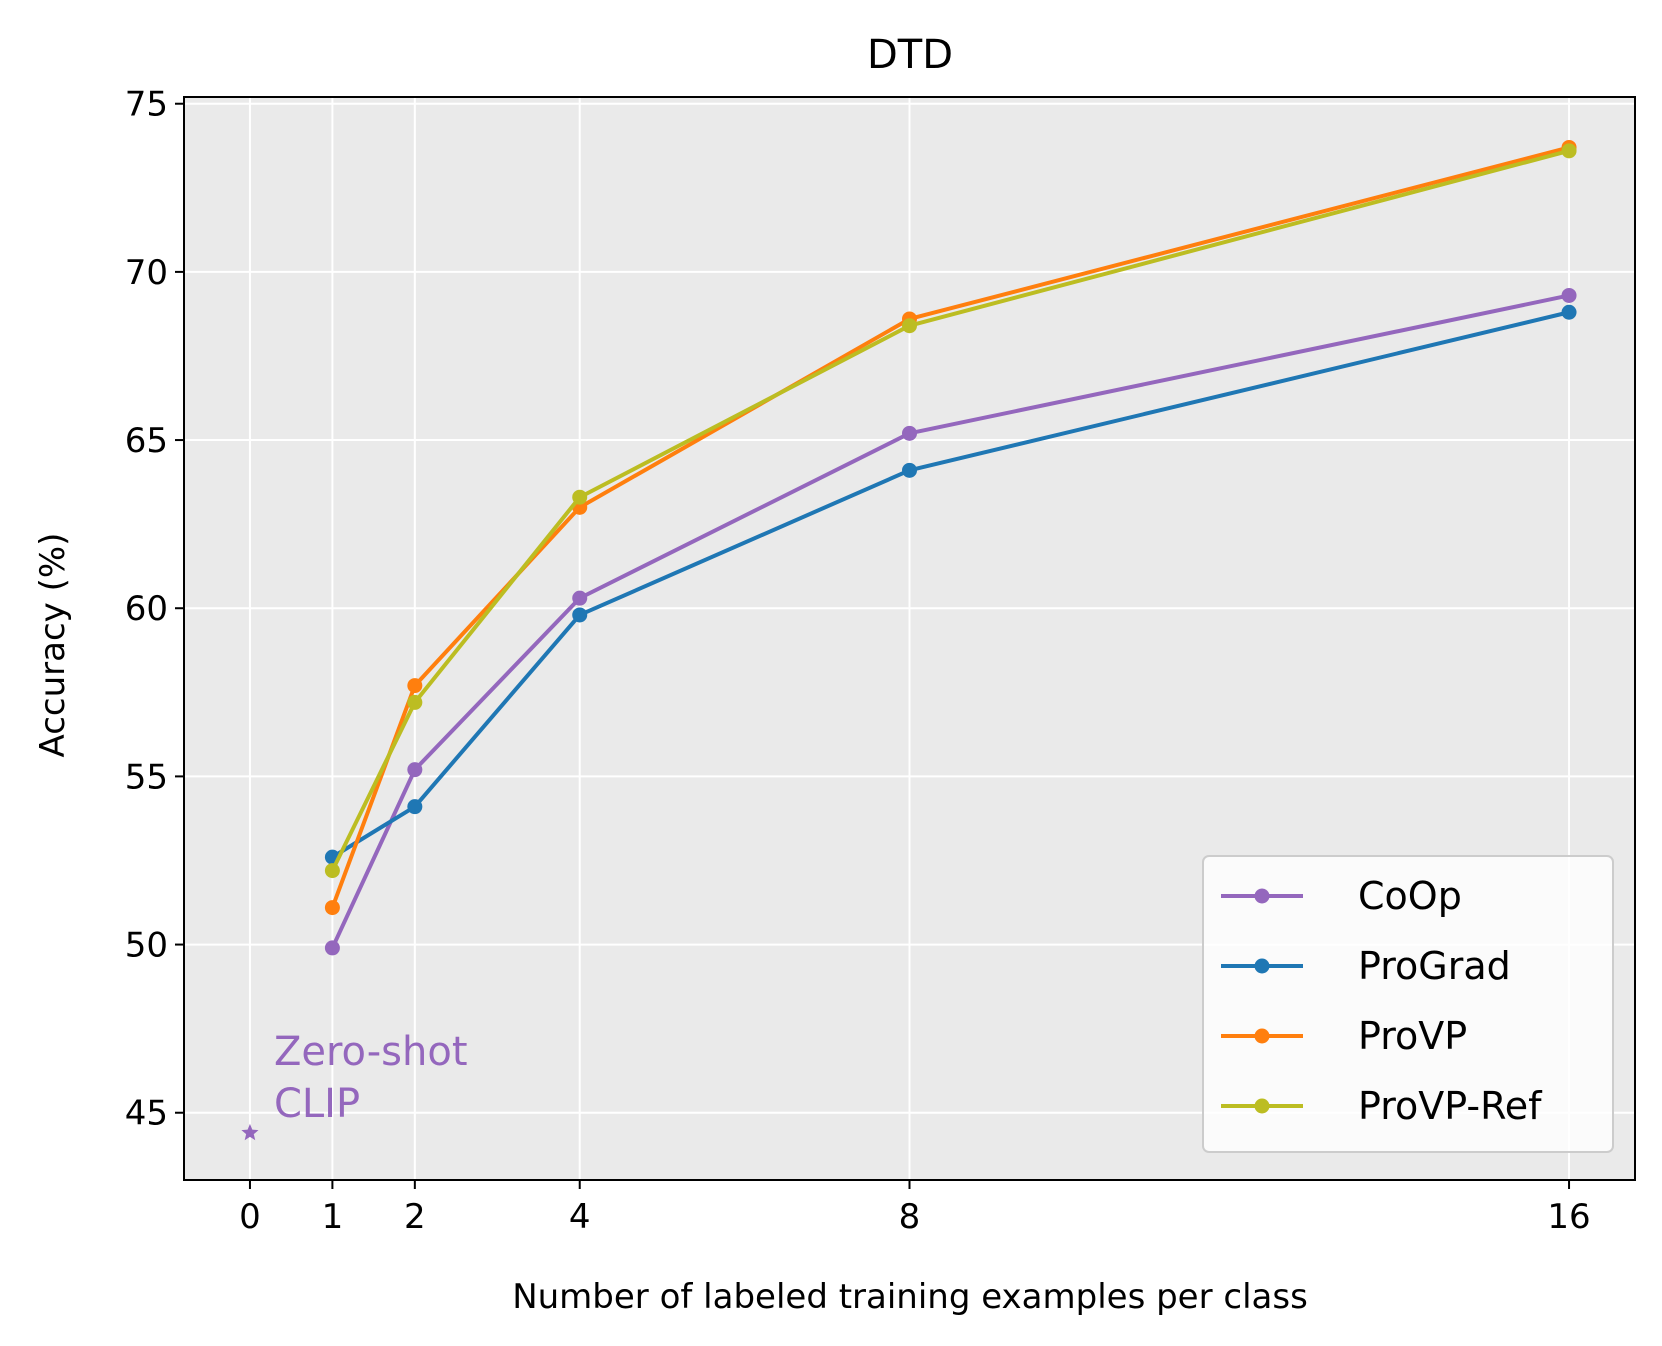 This screenshot has height=1346, width=1662. Describe the element at coordinates (415, 1217) in the screenshot. I see `x-tick-label-2: 2` at that location.